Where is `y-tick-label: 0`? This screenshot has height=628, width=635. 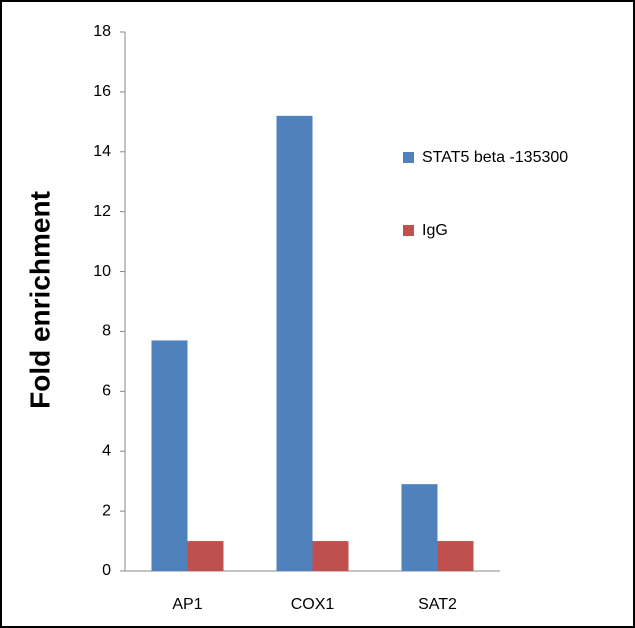
y-tick-label: 0 is located at coordinates (106, 570).